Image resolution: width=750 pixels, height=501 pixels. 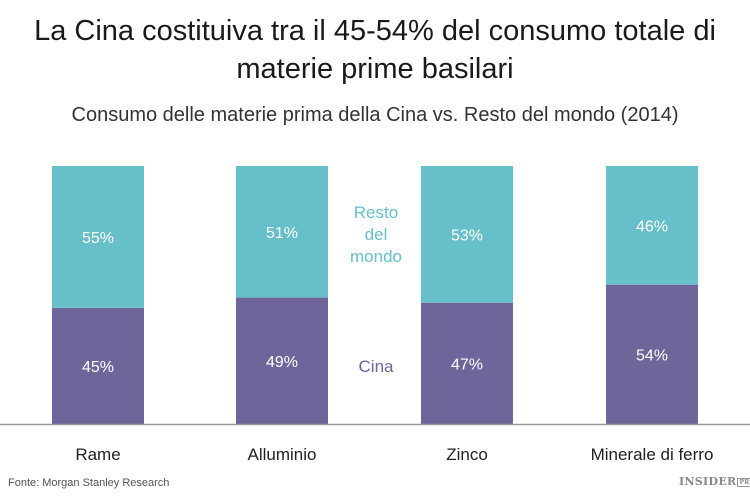 What do you see at coordinates (89, 483) in the screenshot?
I see `source-note: Fonte: Morgan Stanley Research` at bounding box center [89, 483].